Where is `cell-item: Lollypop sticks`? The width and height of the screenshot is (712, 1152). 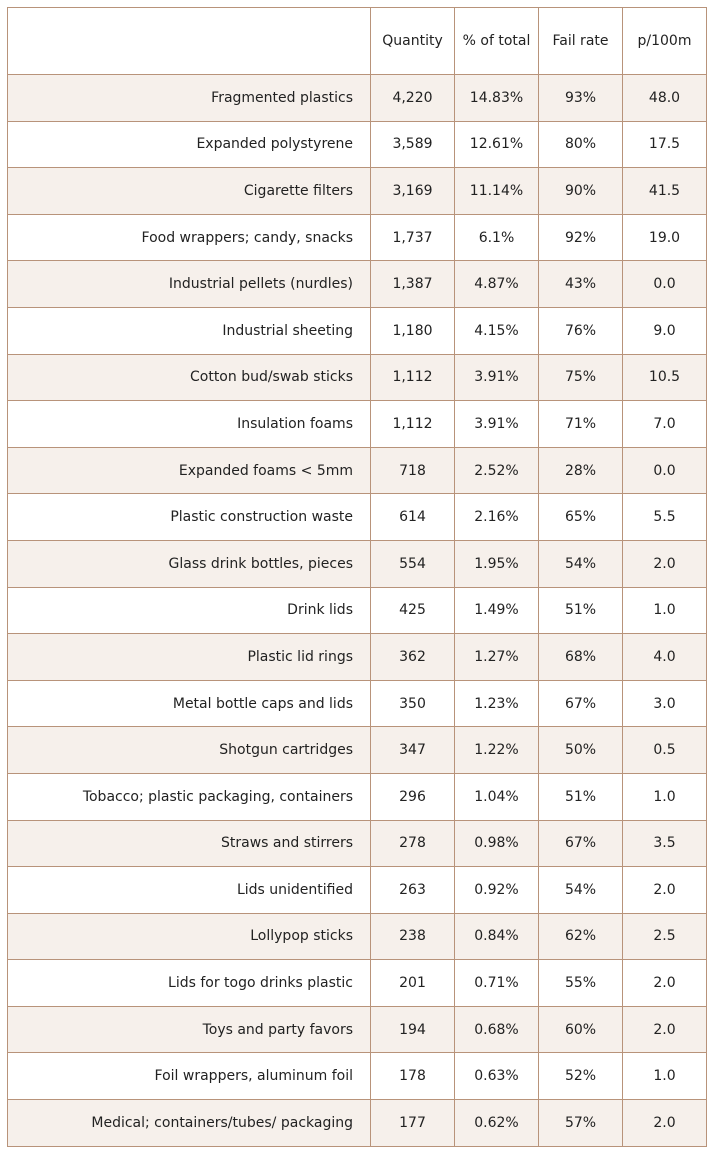 cell-item: Lollypop sticks is located at coordinates (189, 936).